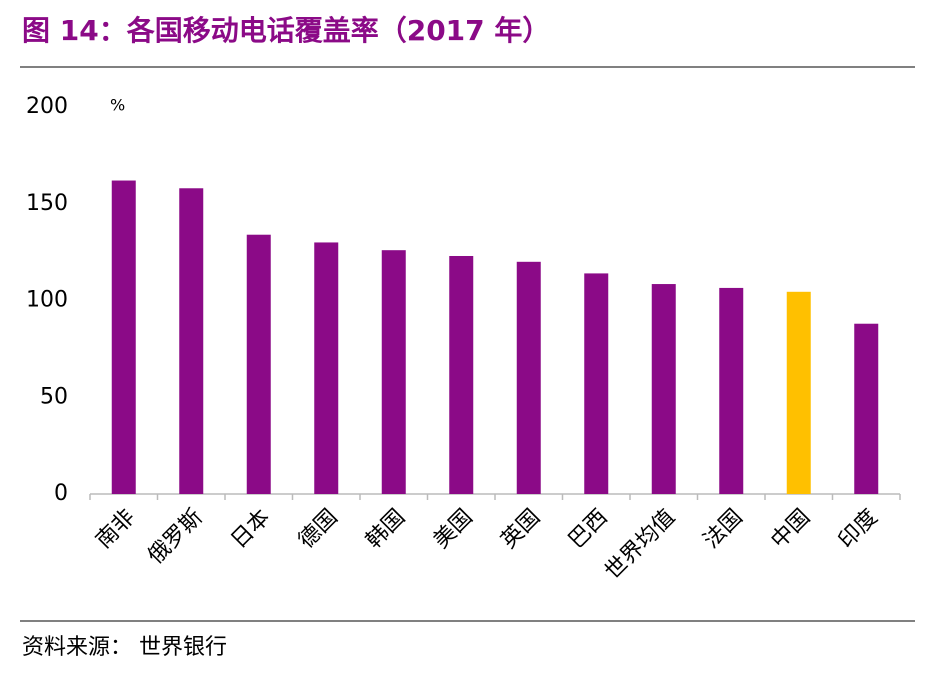 This screenshot has width=935, height=676. I want to click on unit-label: %, so click(117, 105).